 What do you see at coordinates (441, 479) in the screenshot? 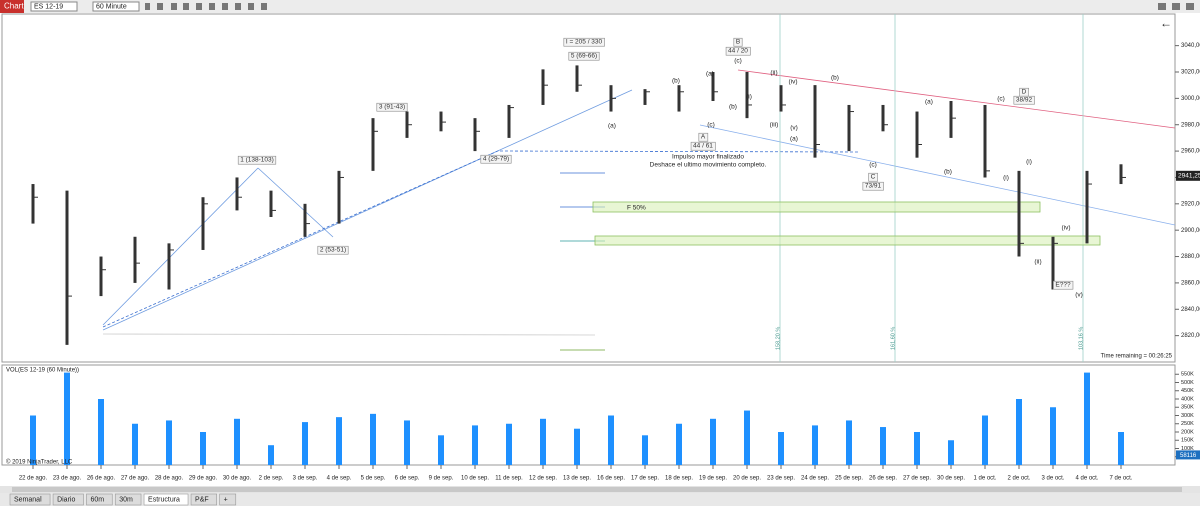
I see `x-tick-label: 9 de sep.` at bounding box center [441, 479].